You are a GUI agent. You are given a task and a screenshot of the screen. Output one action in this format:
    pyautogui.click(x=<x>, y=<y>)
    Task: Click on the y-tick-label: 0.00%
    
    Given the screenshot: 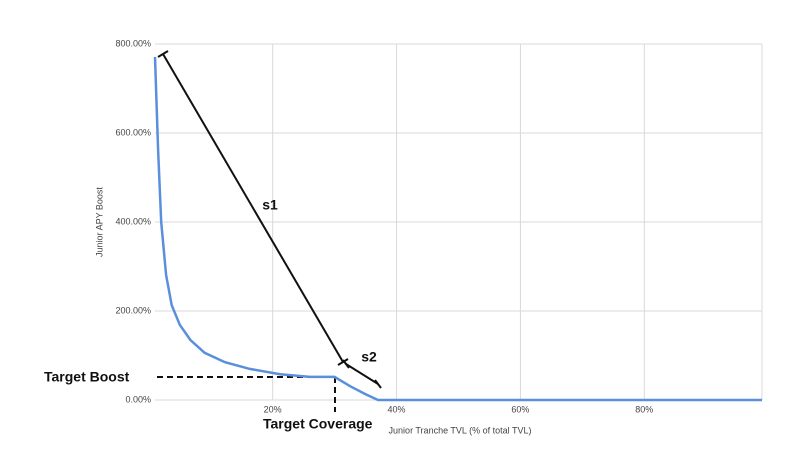 What is the action you would take?
    pyautogui.click(x=138, y=399)
    